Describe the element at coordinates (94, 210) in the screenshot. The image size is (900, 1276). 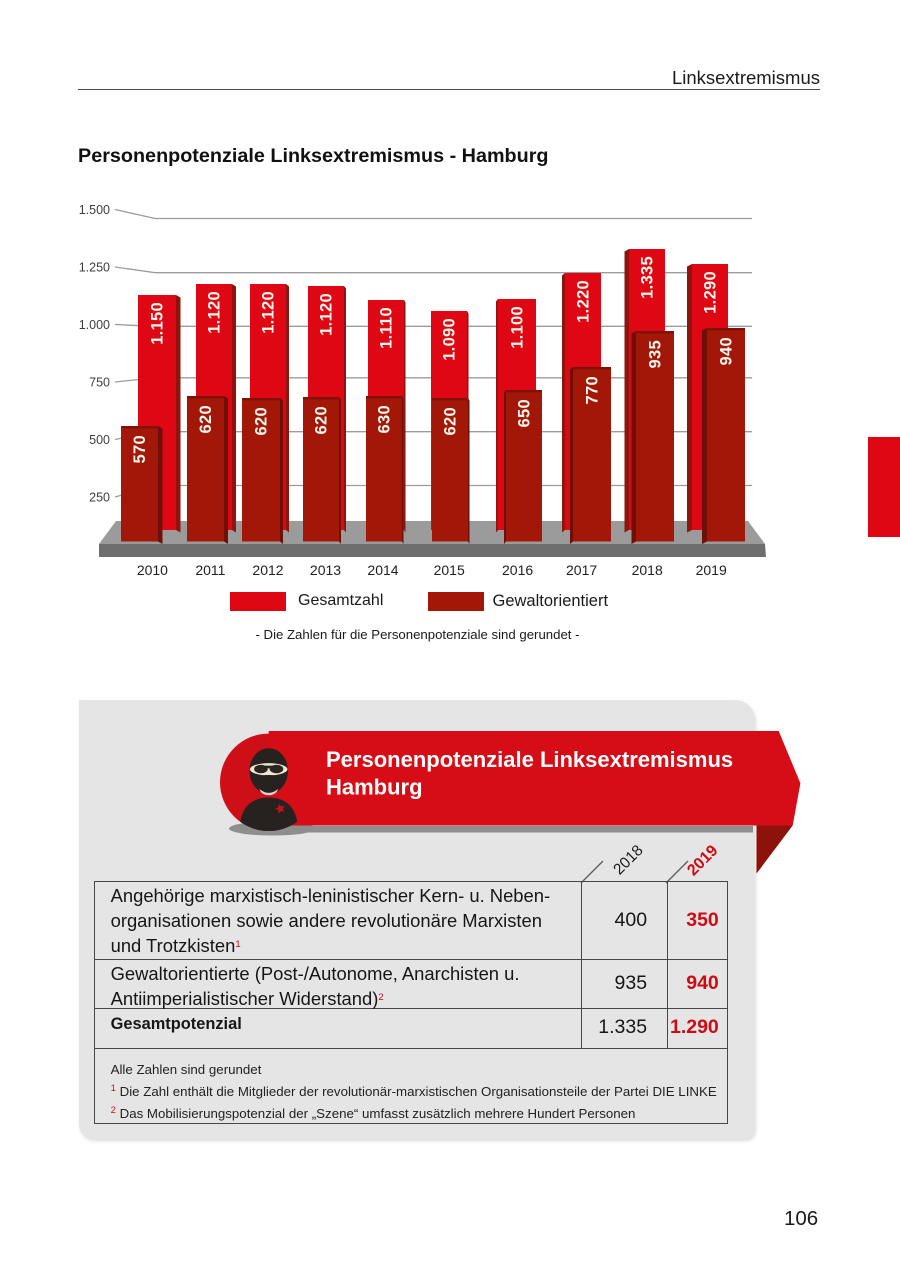
I see `svg-text: 1.500` at that location.